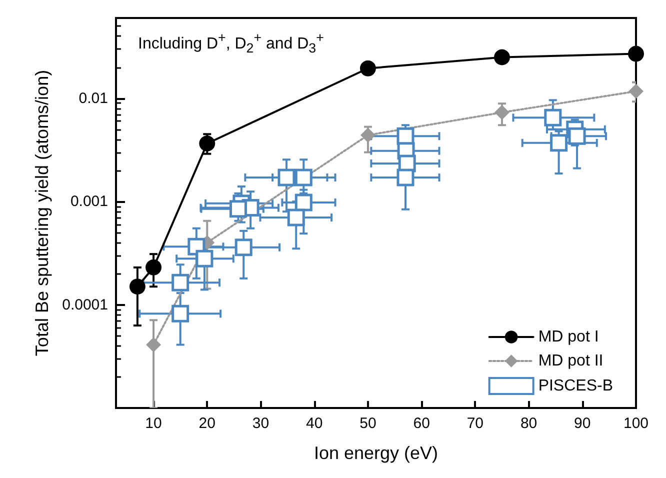  Describe the element at coordinates (207, 423) in the screenshot. I see `x-tick-label: 20` at that location.